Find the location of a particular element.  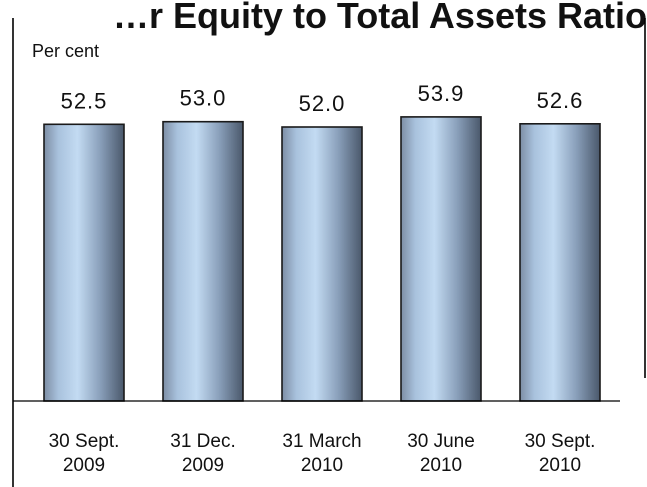

bar-value-label: 52.0 is located at coordinates (322, 103).